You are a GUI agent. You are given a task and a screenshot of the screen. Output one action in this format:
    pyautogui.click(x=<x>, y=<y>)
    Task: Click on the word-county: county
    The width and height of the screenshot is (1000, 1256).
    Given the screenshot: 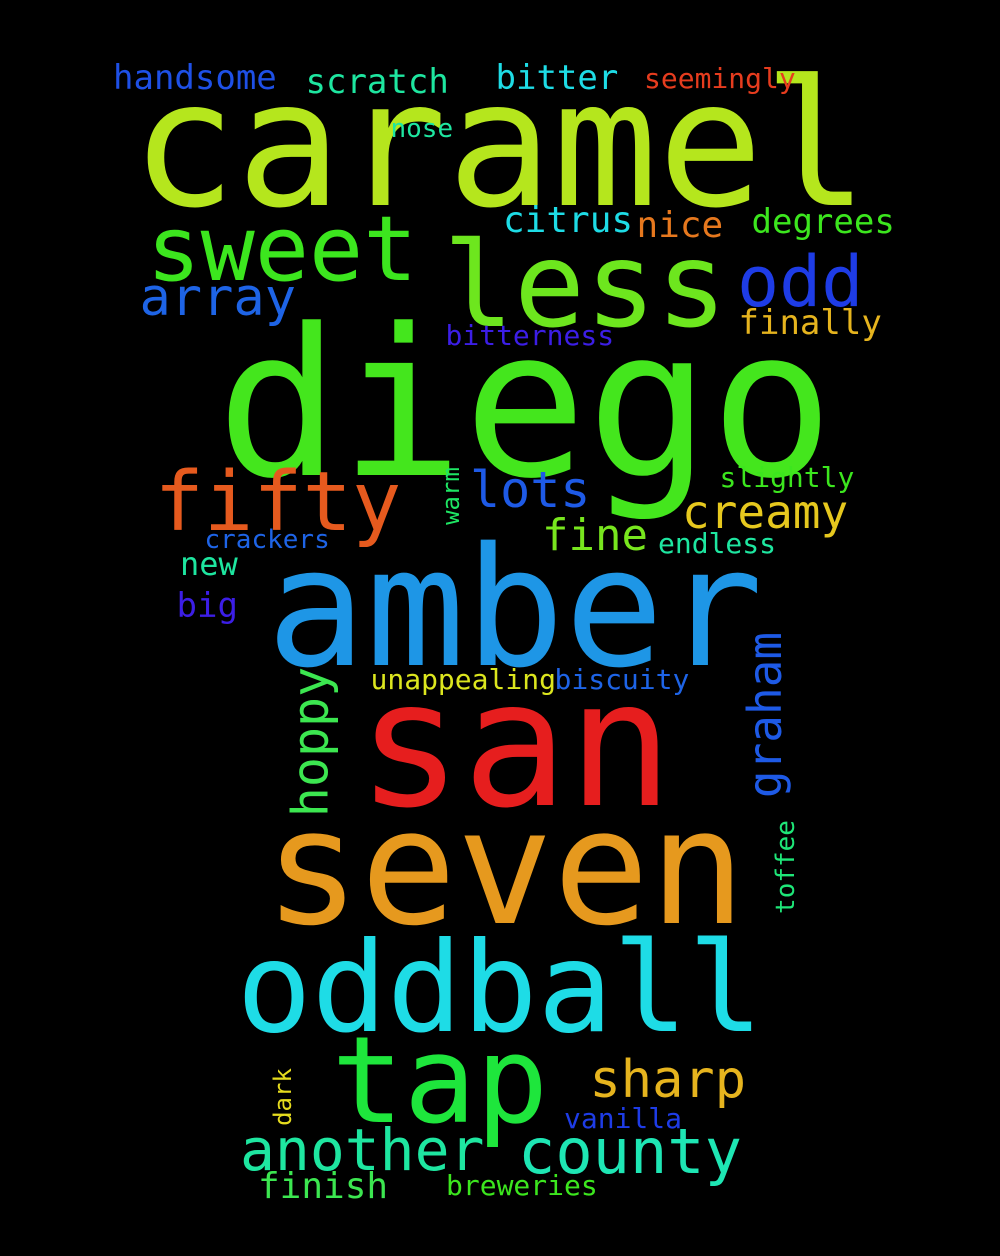 What is the action you would take?
    pyautogui.click(x=630, y=1151)
    